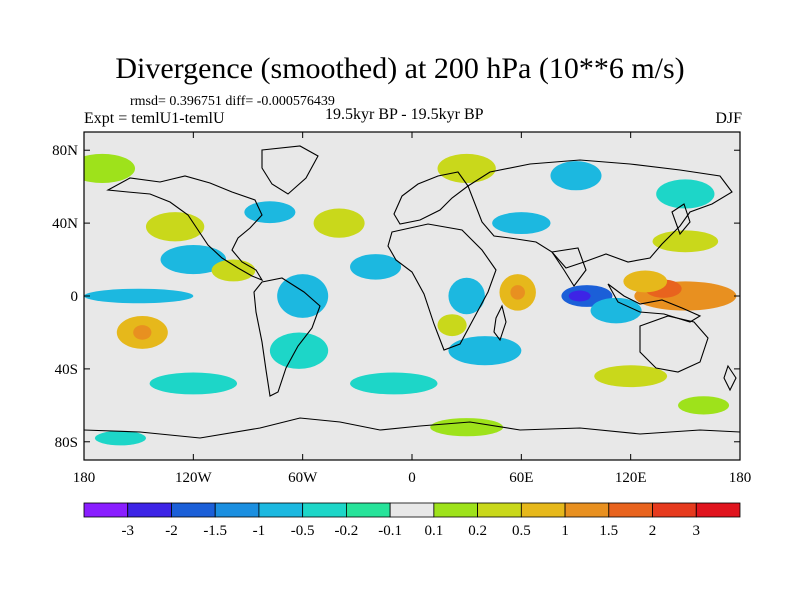  Describe the element at coordinates (565, 531) in the screenshot. I see `colorbar-label: 1` at that location.